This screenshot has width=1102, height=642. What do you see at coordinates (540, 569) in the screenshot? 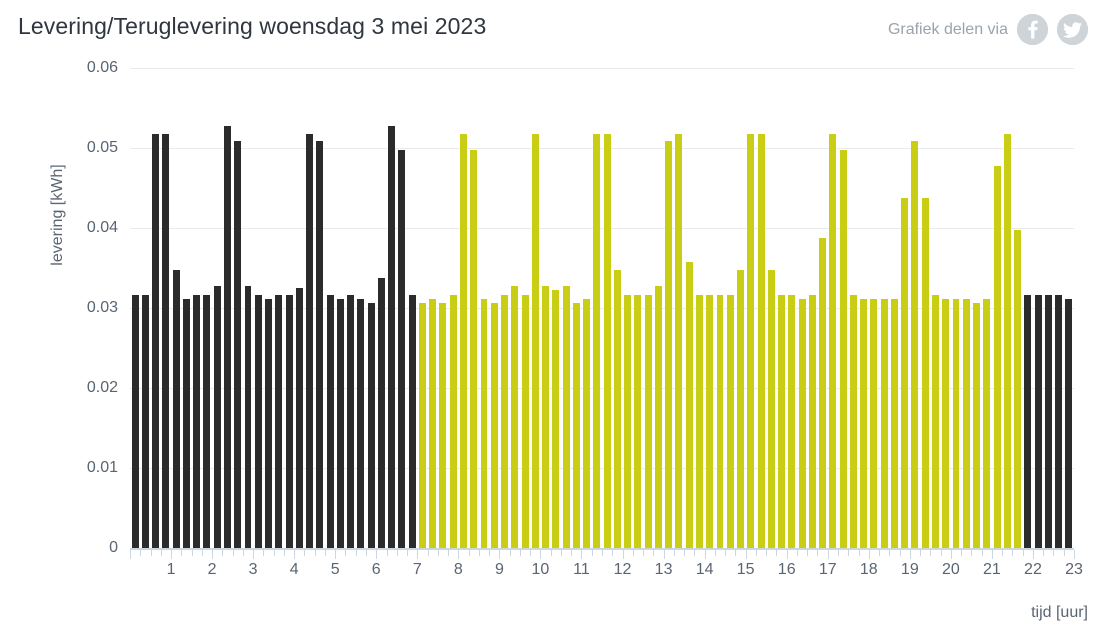
I see `x-axis-tick-label: 10` at bounding box center [540, 569].